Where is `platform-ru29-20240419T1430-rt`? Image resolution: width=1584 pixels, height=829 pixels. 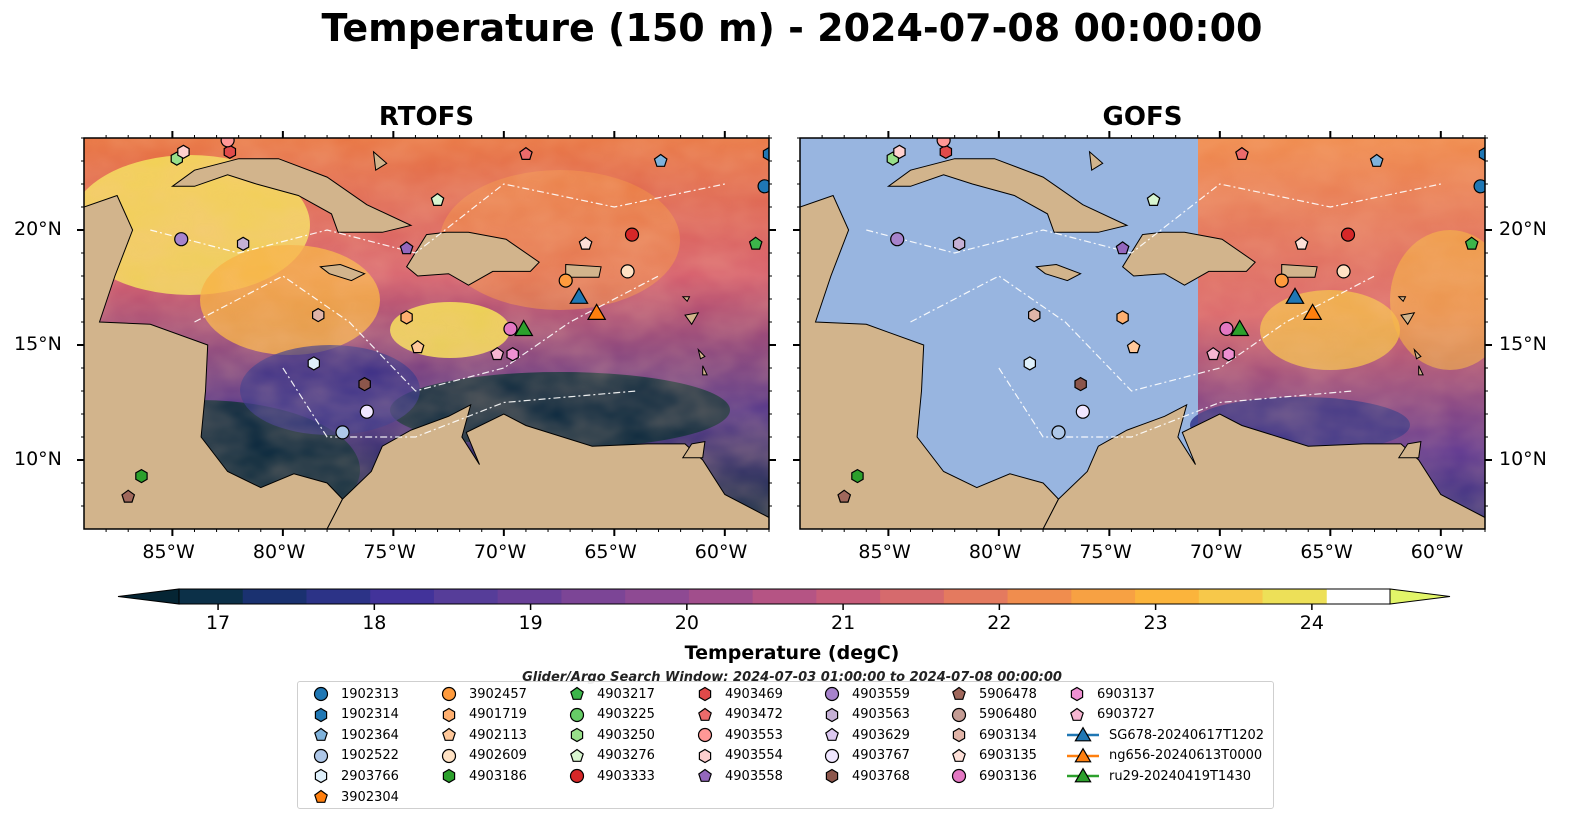 platform-ru29-20240419T1430-rt is located at coordinates (524, 328).